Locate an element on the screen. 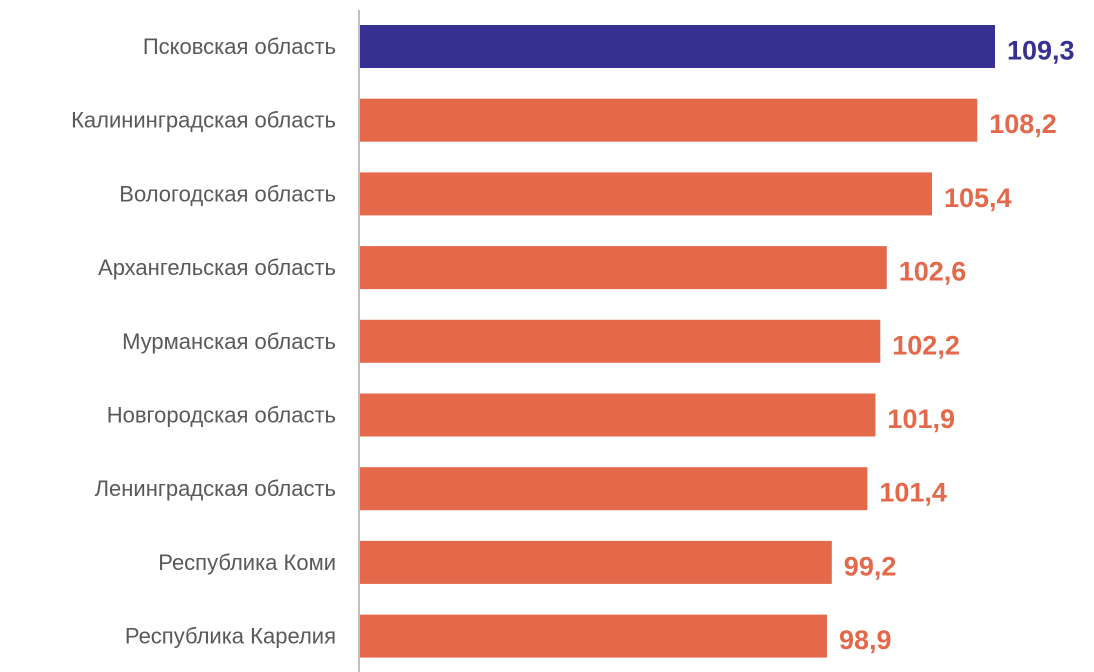 The image size is (1094, 672). value-label: 98,9 is located at coordinates (865, 640).